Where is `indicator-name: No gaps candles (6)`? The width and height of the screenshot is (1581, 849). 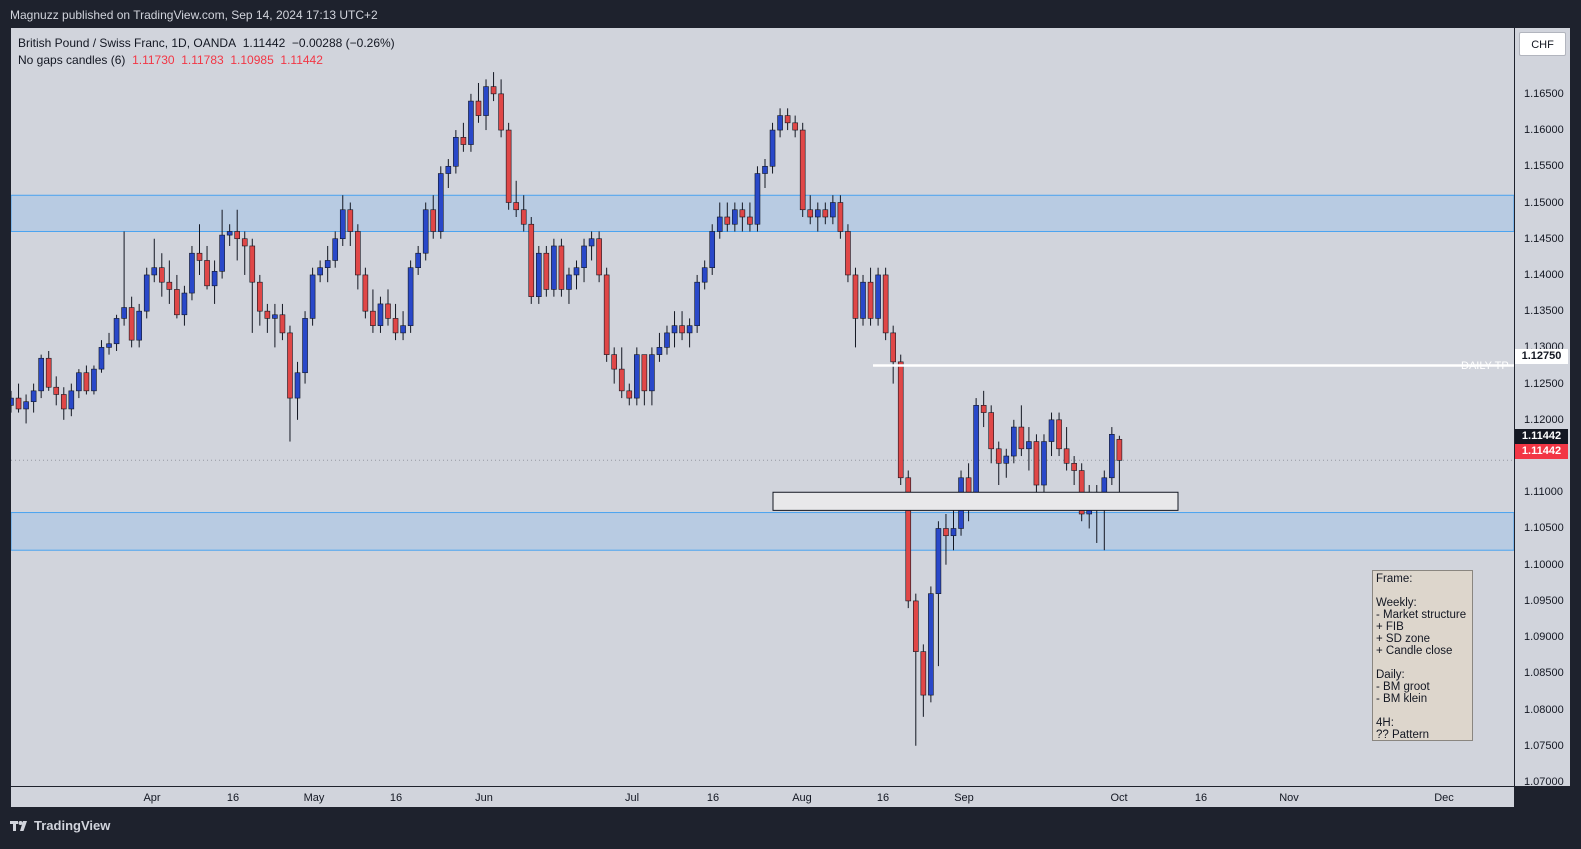 indicator-name: No gaps candles (6) is located at coordinates (72, 60).